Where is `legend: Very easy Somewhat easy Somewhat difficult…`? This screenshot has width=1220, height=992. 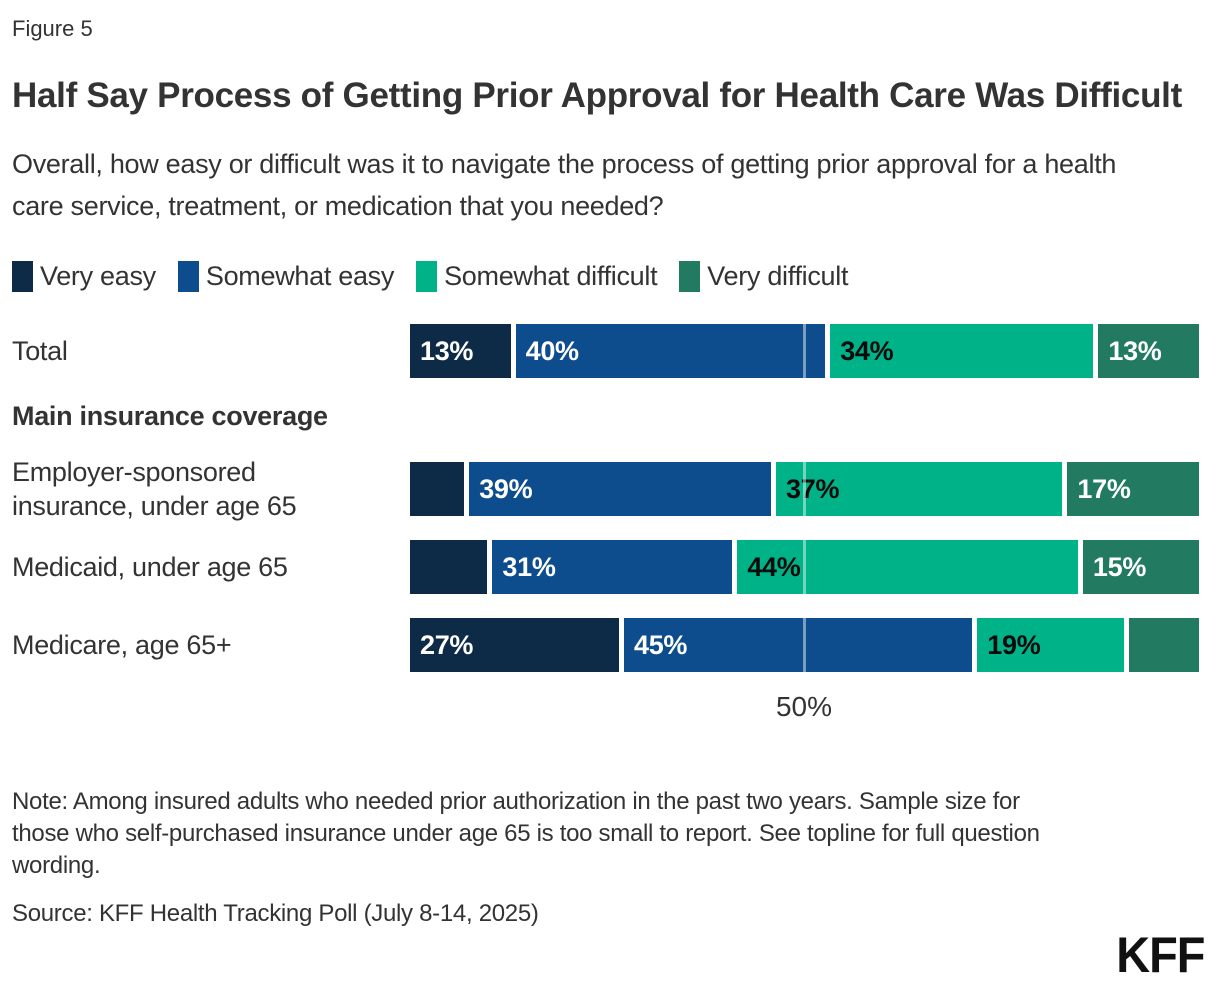 legend: Very easy Somewhat easy Somewhat difficult… is located at coordinates (610, 276).